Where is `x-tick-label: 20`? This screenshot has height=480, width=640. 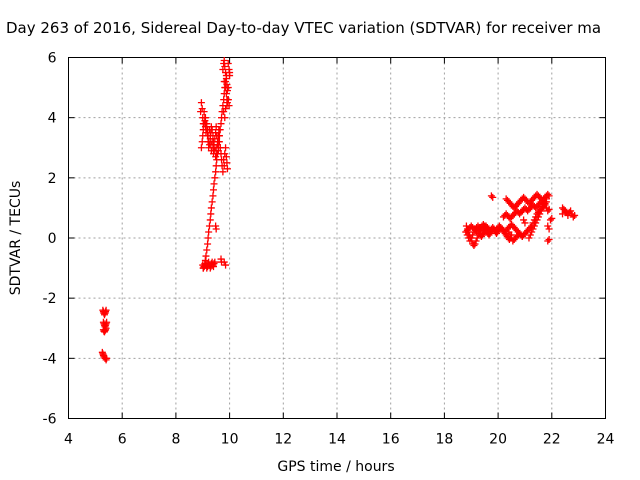 x-tick-label: 20 is located at coordinates (498, 440).